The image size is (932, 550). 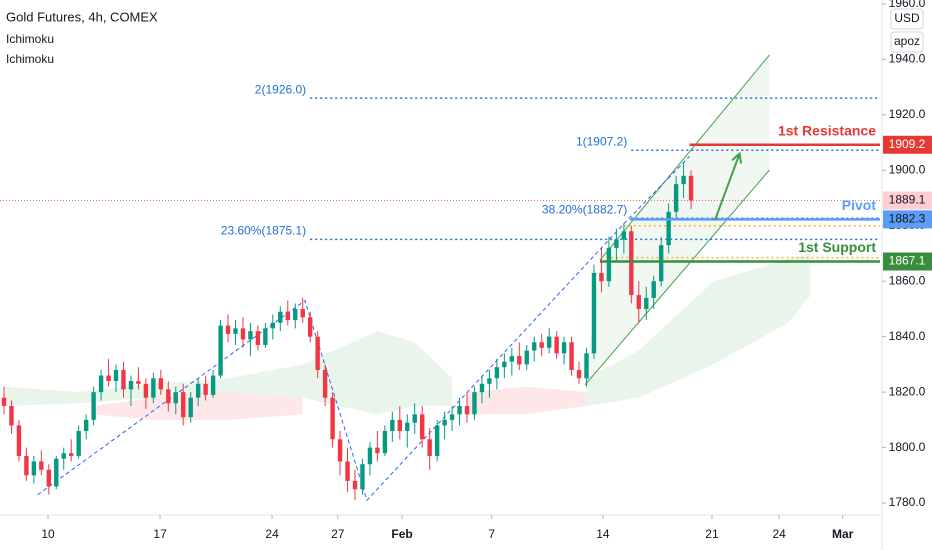 I want to click on arrow, so click(x=727, y=187).